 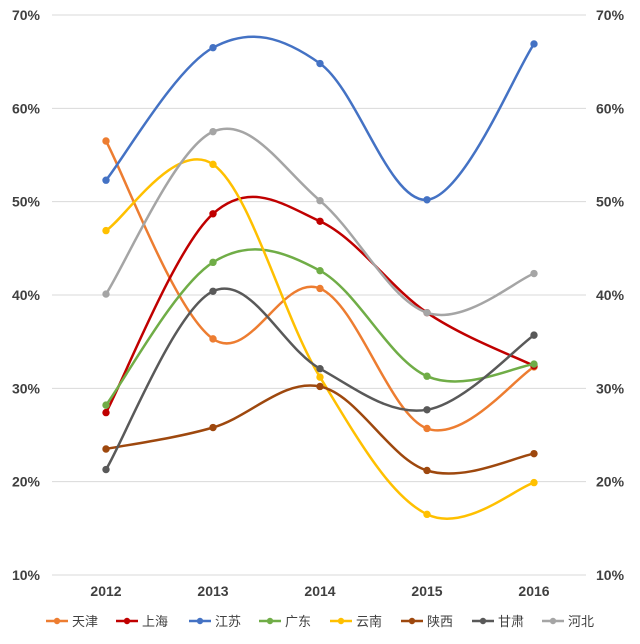 What do you see at coordinates (298, 622) in the screenshot?
I see `legend-label: 广东` at bounding box center [298, 622].